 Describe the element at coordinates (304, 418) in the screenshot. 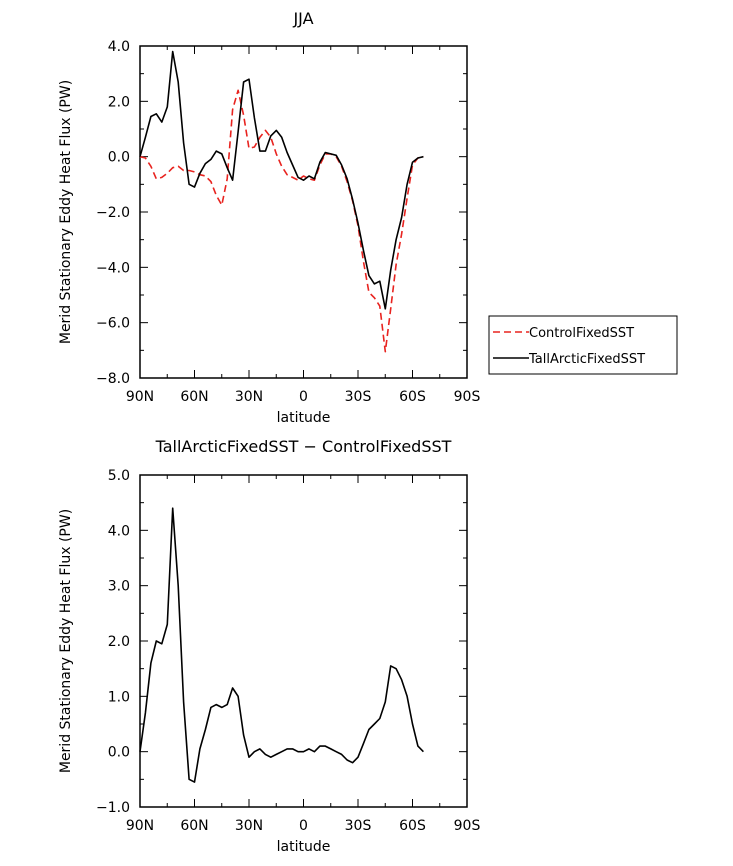

I see `chart-top-x-axis-title: latitude` at that location.